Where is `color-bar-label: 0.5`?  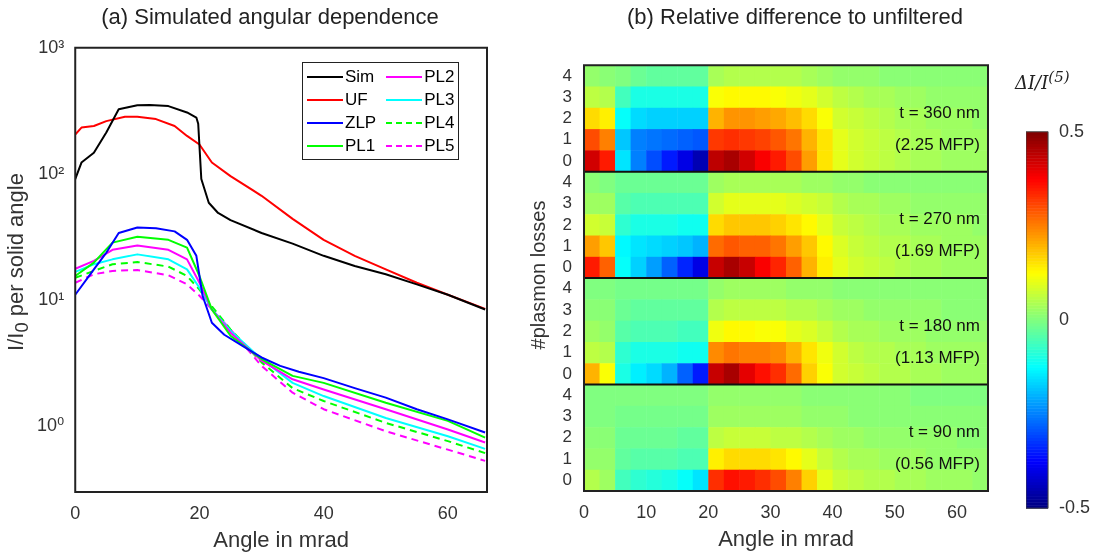
color-bar-label: 0.5 is located at coordinates (1072, 130).